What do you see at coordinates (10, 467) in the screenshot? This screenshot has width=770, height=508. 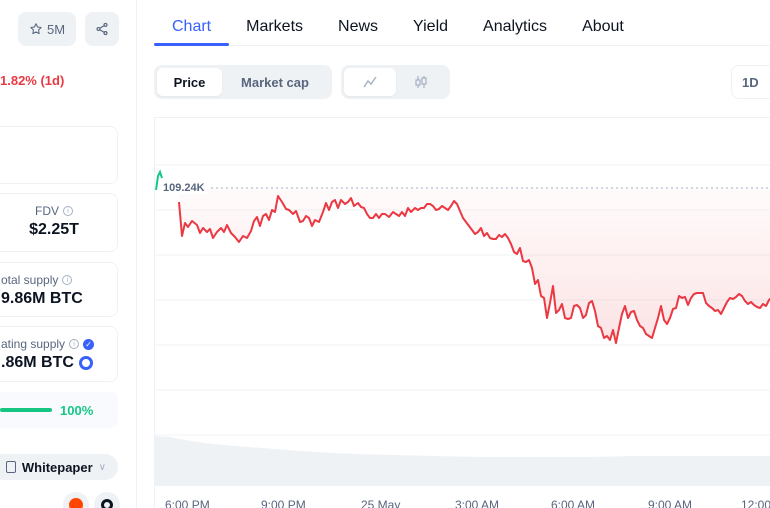 I see `document-icon` at bounding box center [10, 467].